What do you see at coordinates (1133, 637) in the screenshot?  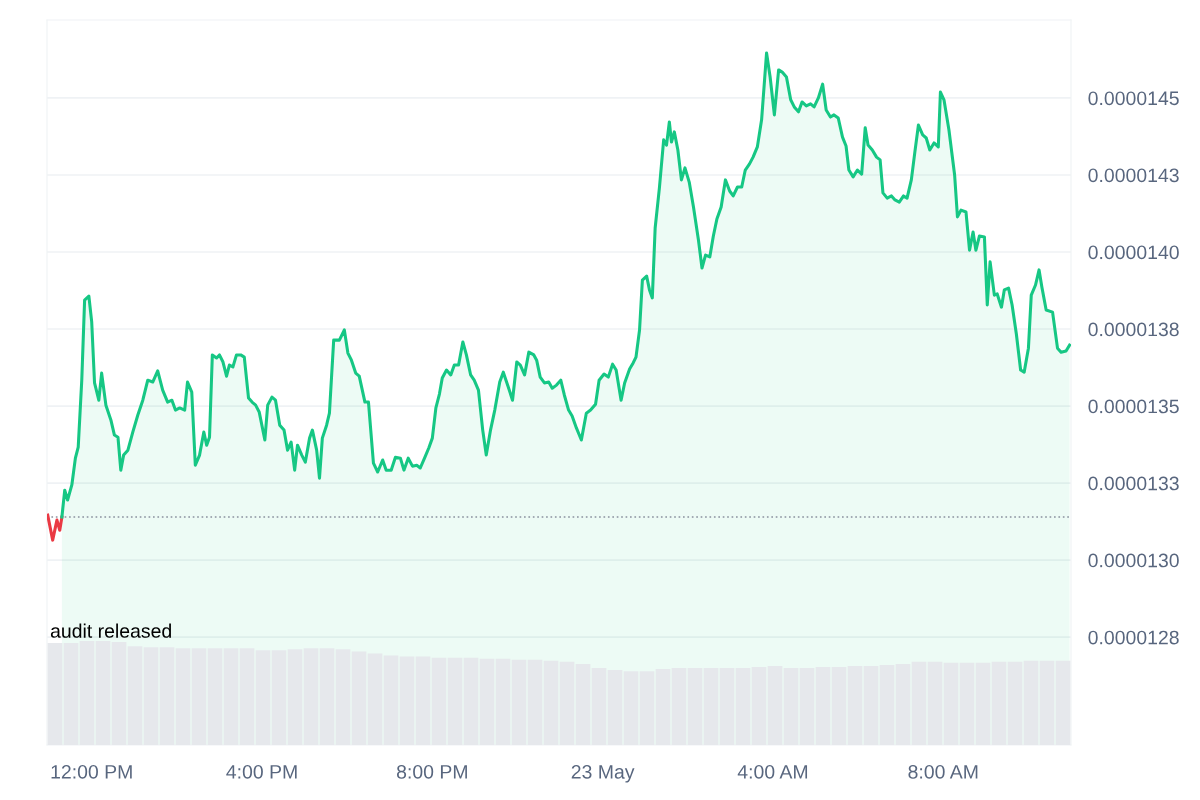 I see `y-tick-label: 0.0000128` at bounding box center [1133, 637].